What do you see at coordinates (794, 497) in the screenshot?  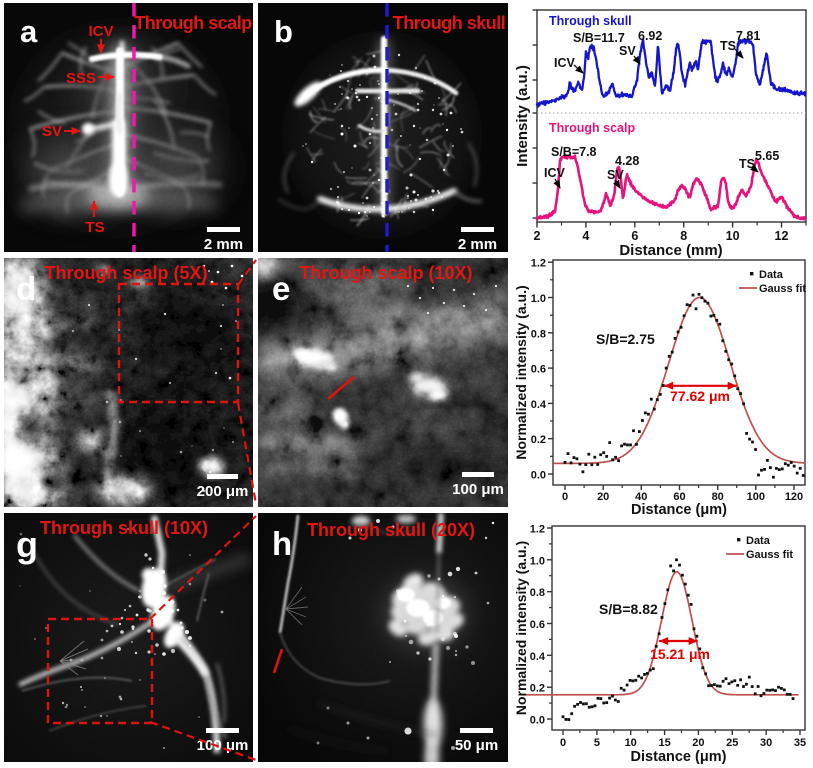 I see `svg-text: 120` at bounding box center [794, 497].